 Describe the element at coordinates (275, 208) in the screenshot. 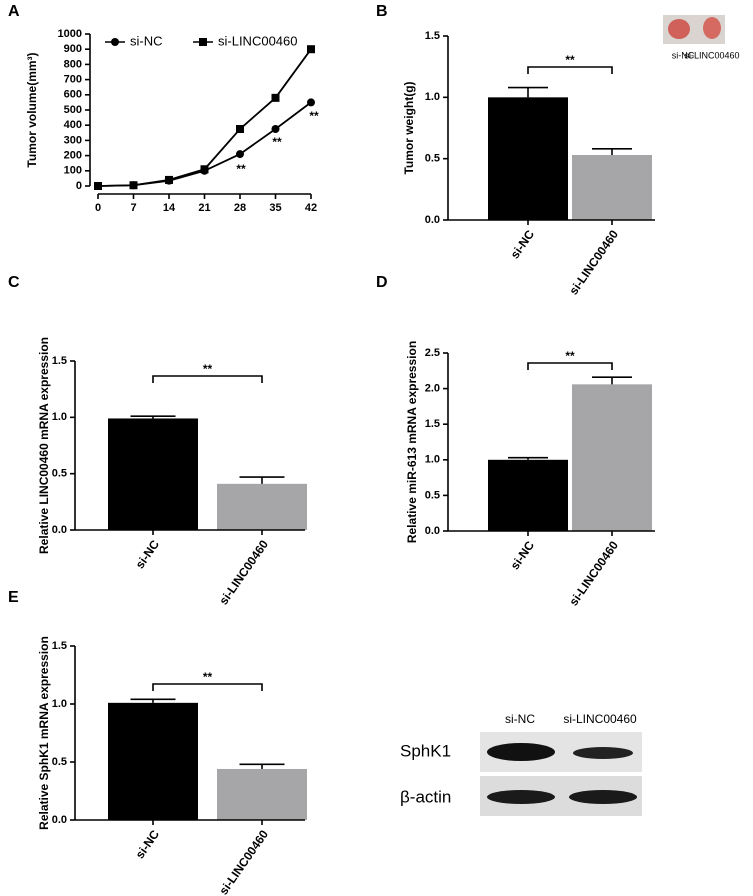

I see `x-tick-label: 35` at that location.